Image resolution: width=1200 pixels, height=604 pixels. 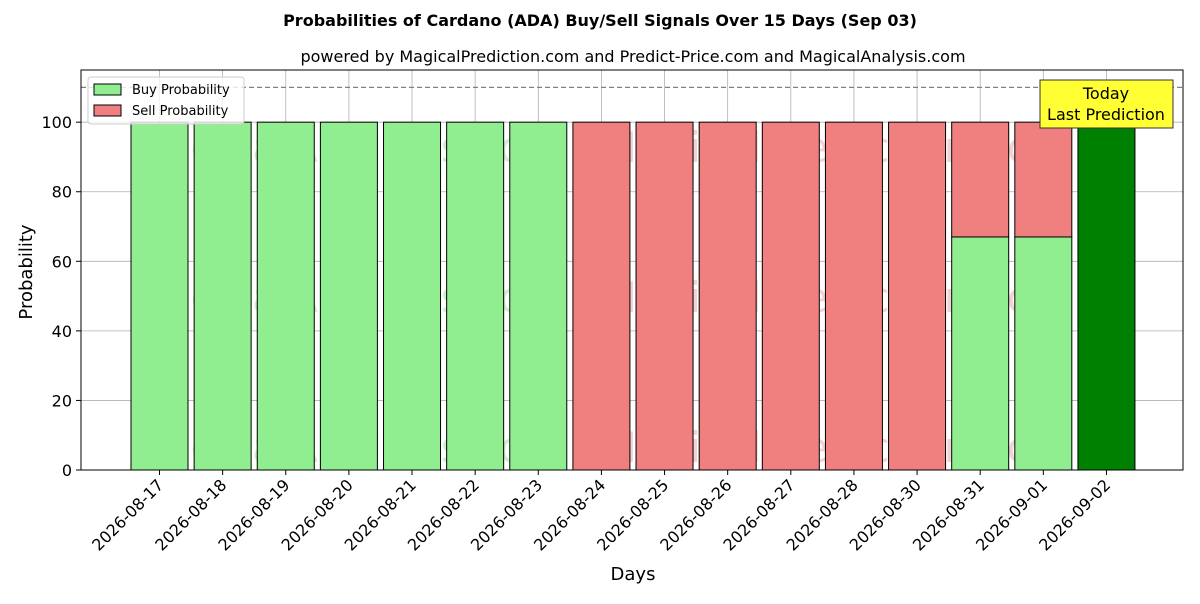 What do you see at coordinates (62, 261) in the screenshot?
I see `y-tick-label: 60` at bounding box center [62, 261].